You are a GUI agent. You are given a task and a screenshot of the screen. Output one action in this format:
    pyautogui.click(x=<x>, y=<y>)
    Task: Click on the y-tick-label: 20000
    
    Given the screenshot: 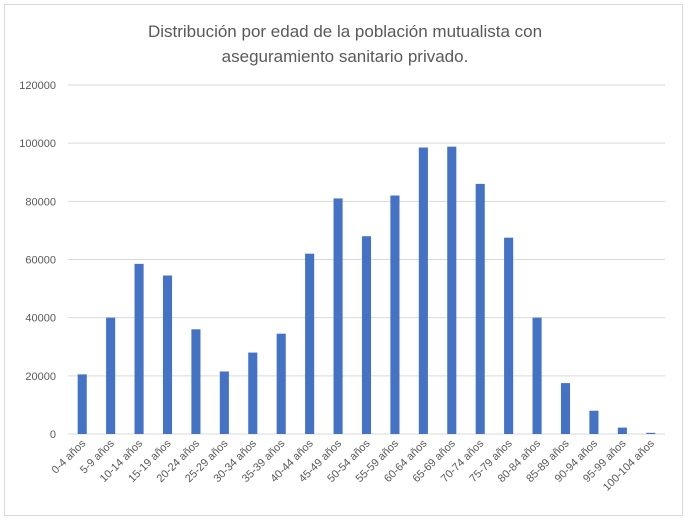 What is the action you would take?
    pyautogui.click(x=40, y=377)
    